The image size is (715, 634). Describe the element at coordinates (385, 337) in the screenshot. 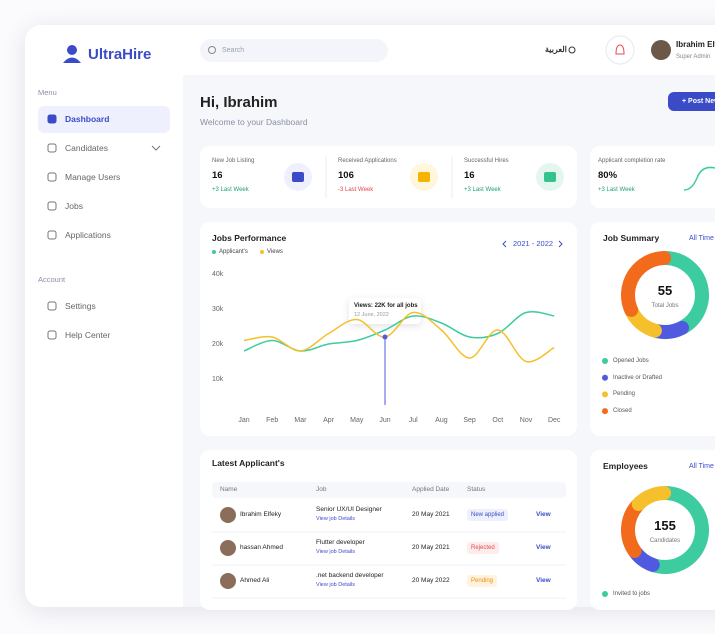

I see `tooltip-point` at that location.